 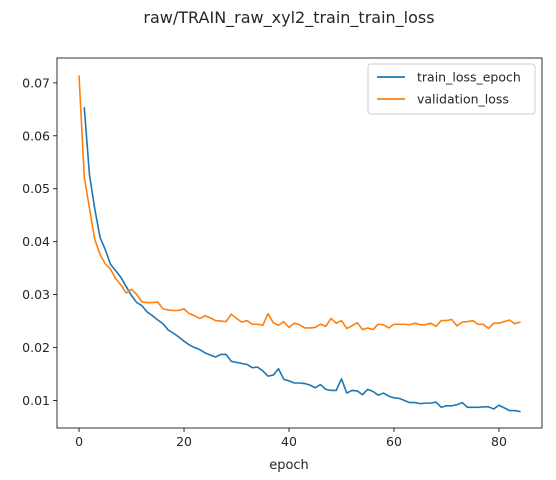 I want to click on y-tick-label: 0.04, so click(x=36, y=241).